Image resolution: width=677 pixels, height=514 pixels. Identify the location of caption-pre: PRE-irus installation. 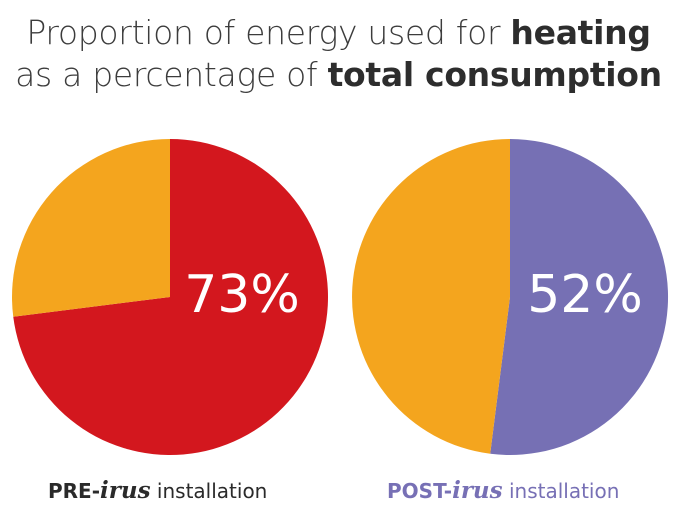
(157, 491).